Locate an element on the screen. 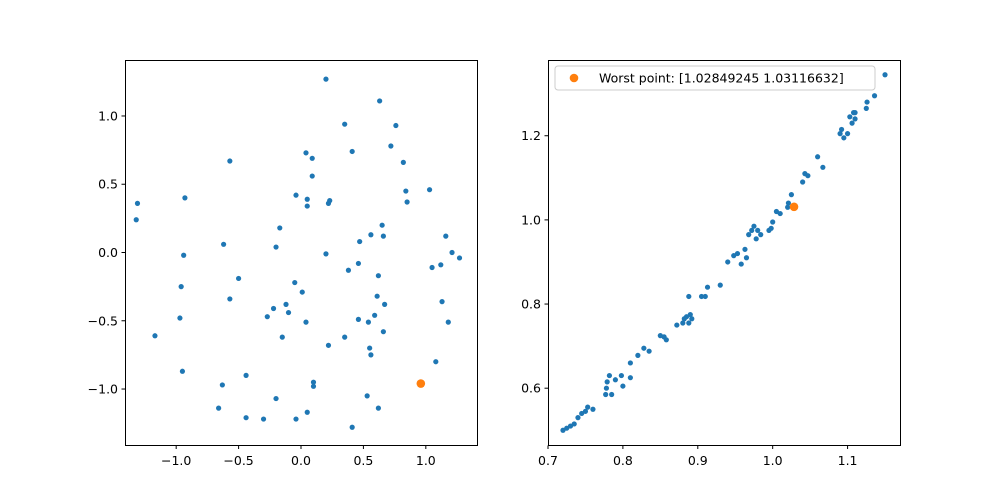  x-tick-label: 0.9 is located at coordinates (698, 460).